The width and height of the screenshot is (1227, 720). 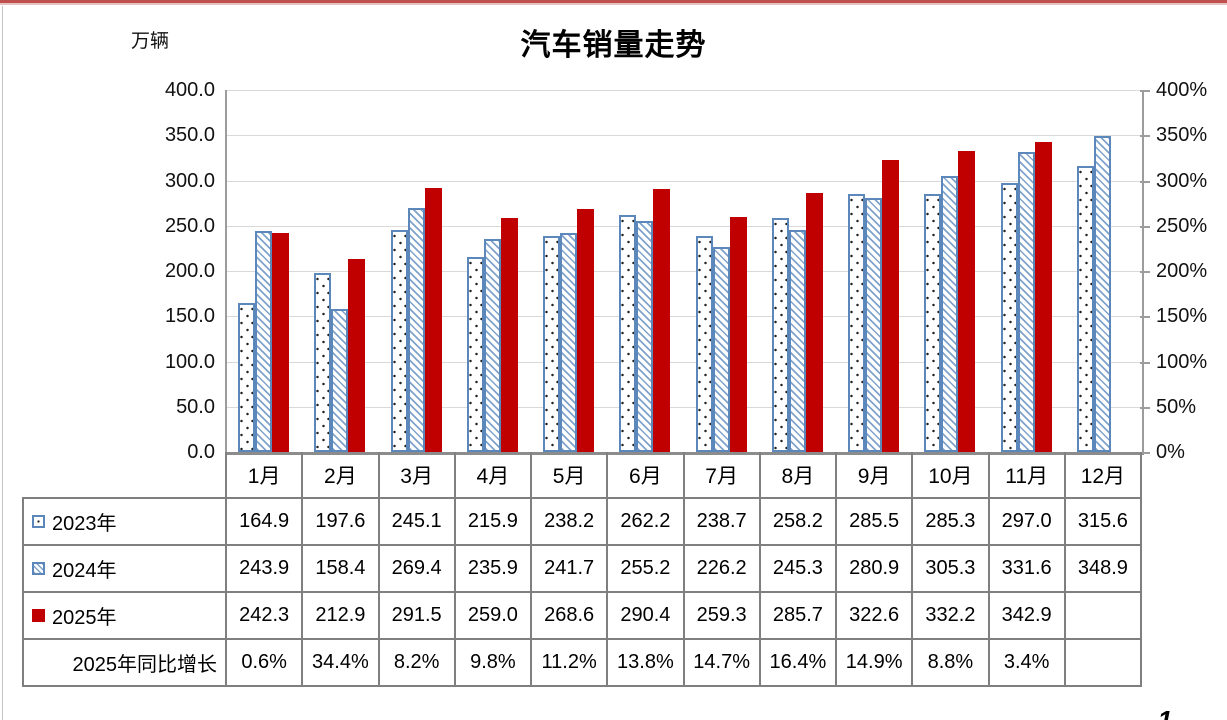 I want to click on table-cell: 245.3, so click(x=798, y=569).